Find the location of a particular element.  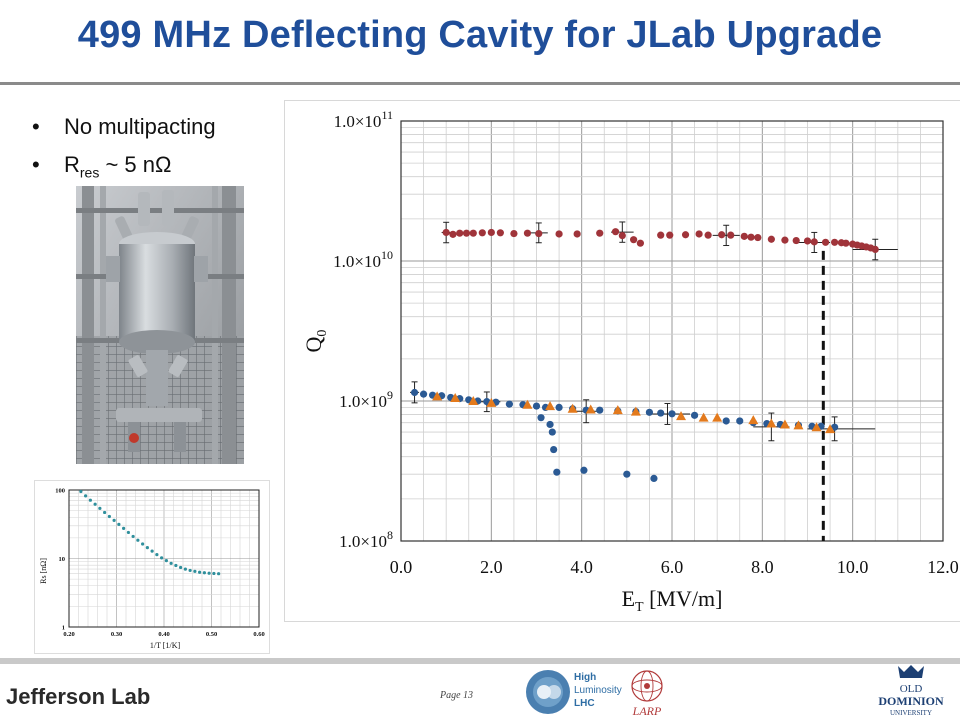

main-y-tick-label: 1.0×10⁹ is located at coordinates (366, 399).